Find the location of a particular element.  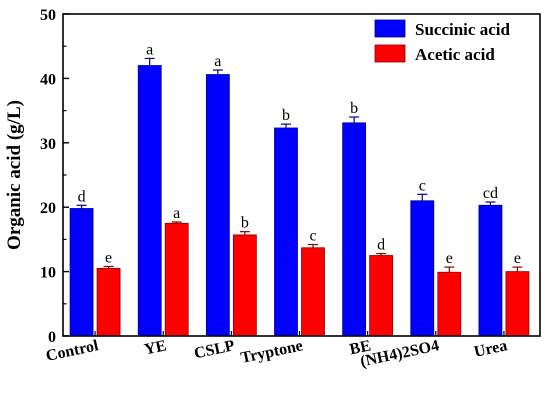

y-tick-label: 20 is located at coordinates (48, 208).